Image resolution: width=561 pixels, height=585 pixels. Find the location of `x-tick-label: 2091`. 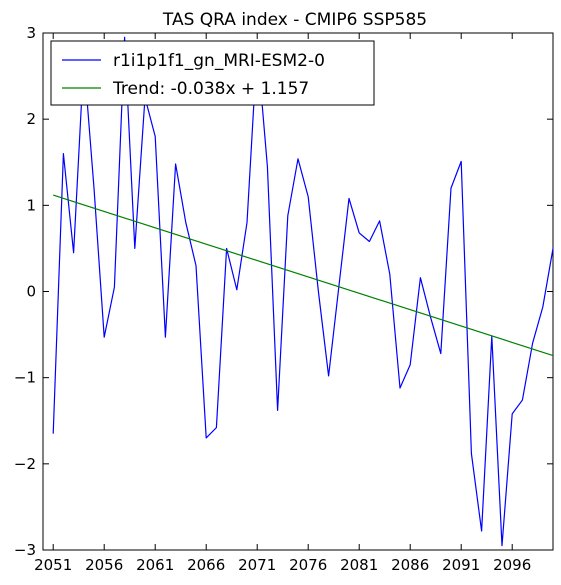

x-tick-label: 2091 is located at coordinates (461, 565).